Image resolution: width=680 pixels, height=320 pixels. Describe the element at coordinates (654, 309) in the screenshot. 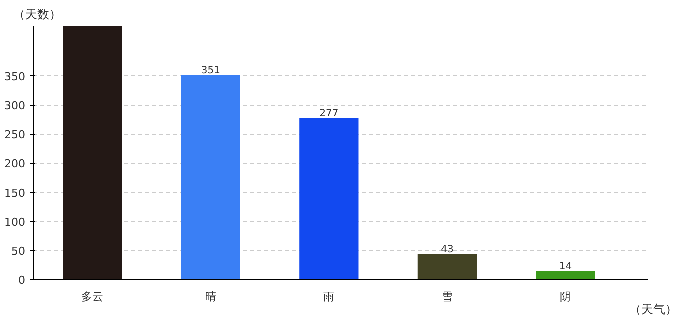

I see `x-axis-title: （天气）` at that location.